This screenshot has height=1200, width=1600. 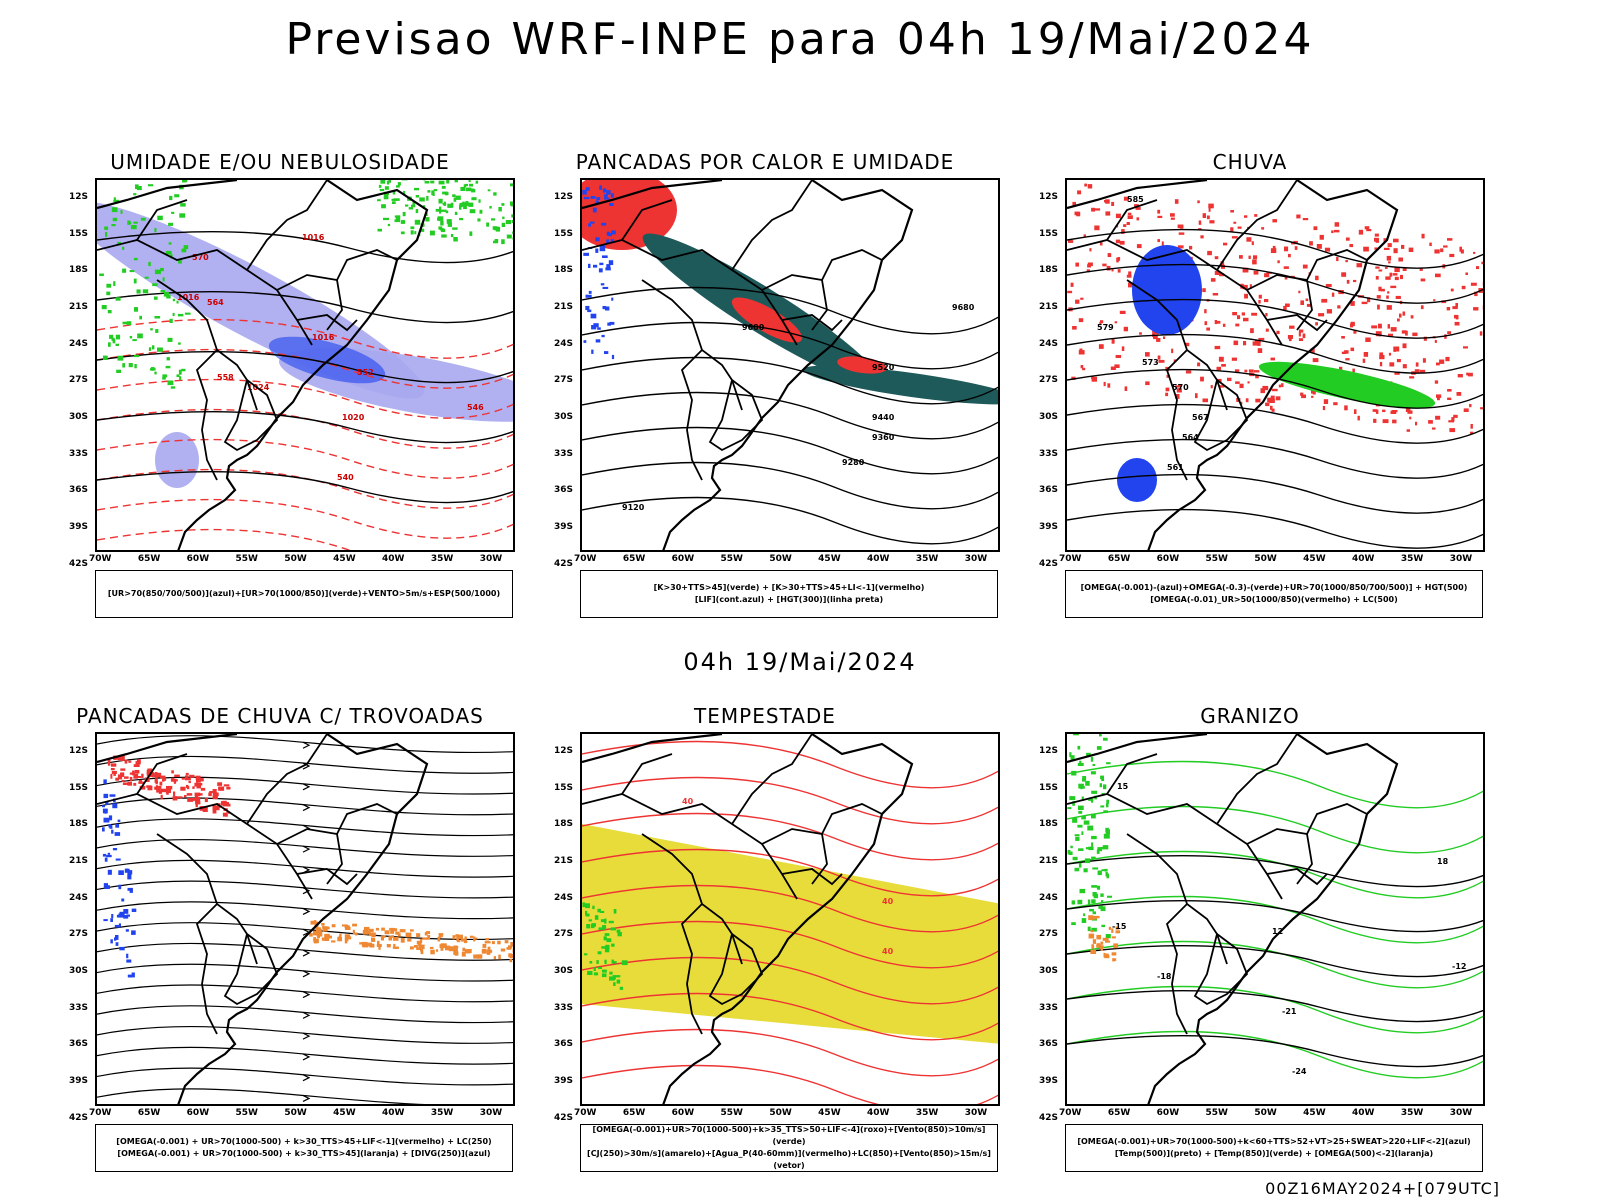 What do you see at coordinates (633, 507) in the screenshot?
I see `contour-label: 9120` at bounding box center [633, 507].